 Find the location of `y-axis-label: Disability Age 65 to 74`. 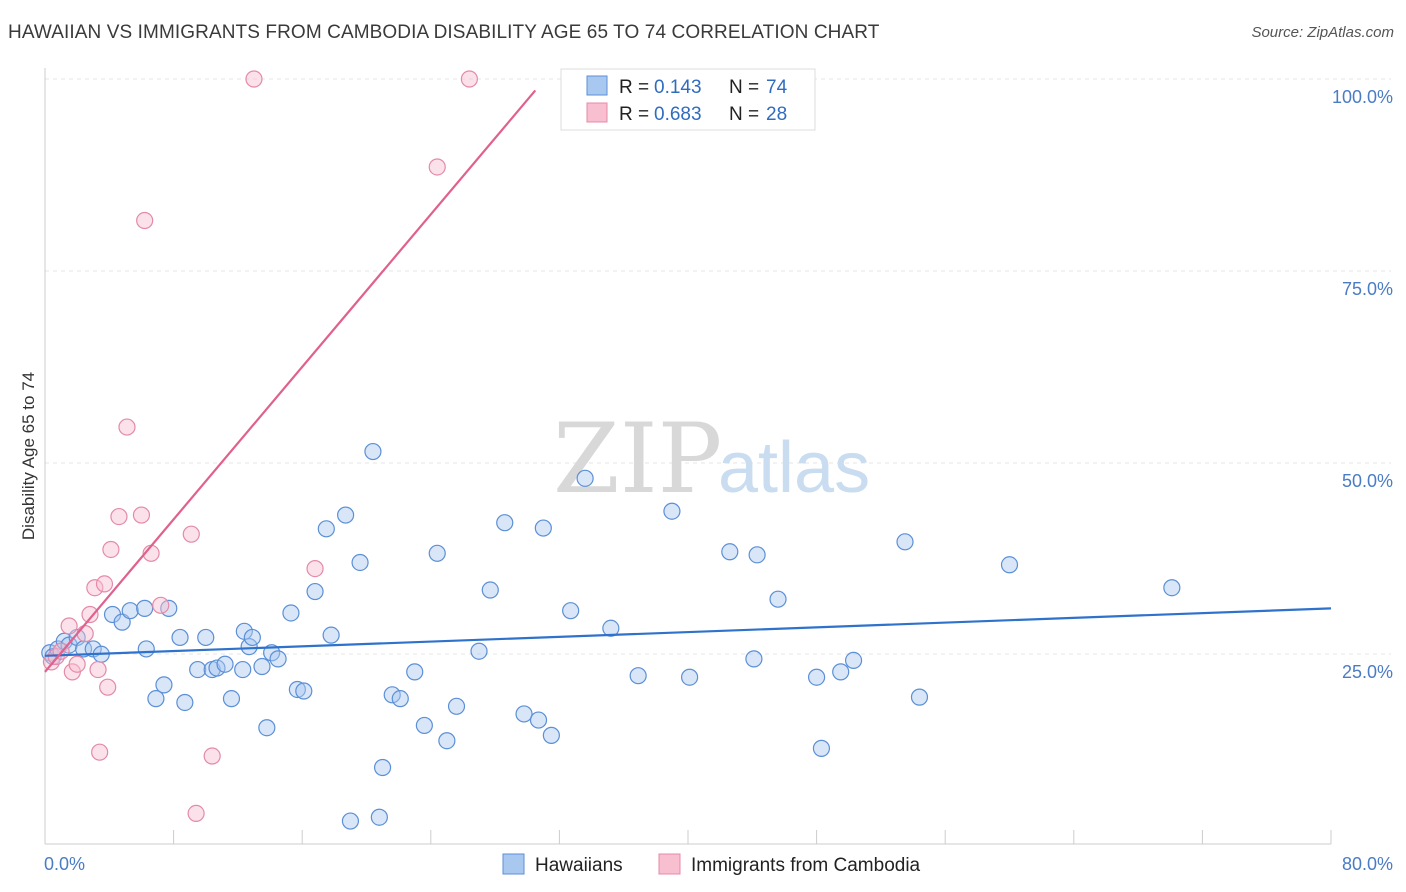

y-axis-label: Disability Age 65 to 74 is located at coordinates (28, 456).